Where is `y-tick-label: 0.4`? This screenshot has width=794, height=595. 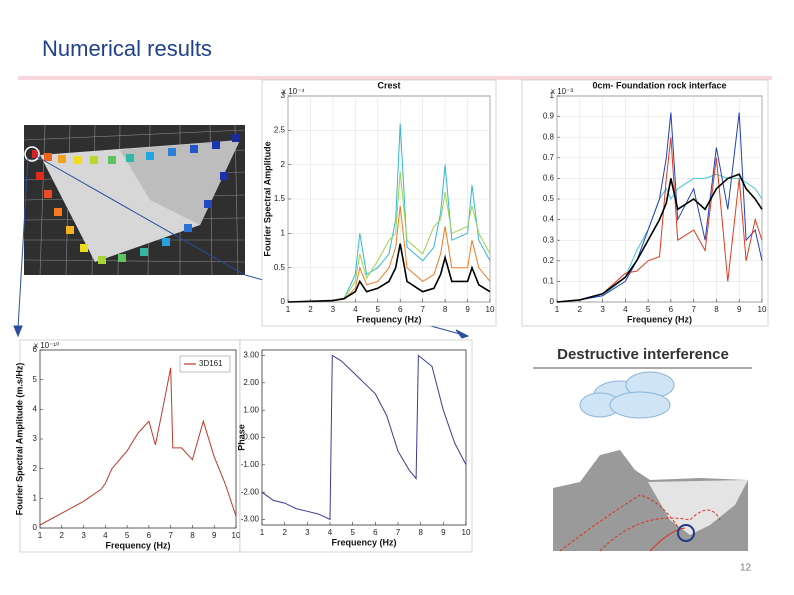
y-tick-label: 0.4 is located at coordinates (549, 219).